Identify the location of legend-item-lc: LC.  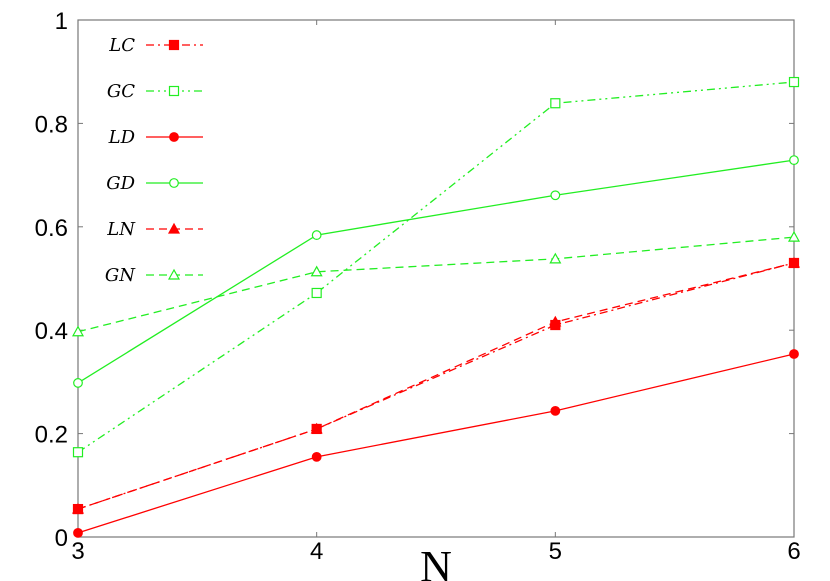
(155, 45).